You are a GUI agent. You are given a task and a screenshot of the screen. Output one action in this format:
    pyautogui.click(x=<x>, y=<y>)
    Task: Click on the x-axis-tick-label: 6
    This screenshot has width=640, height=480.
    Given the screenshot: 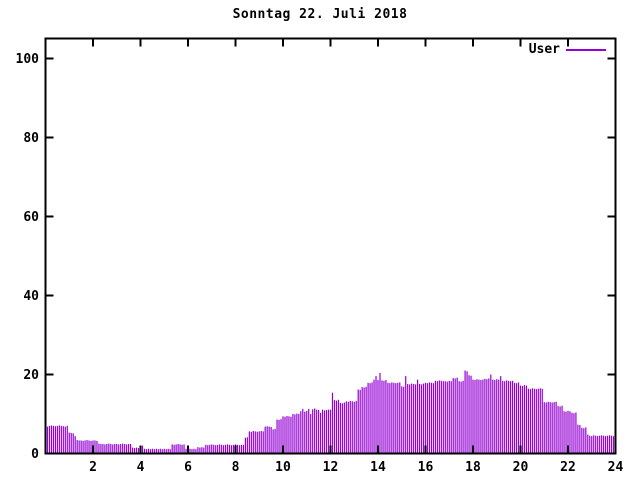 What is the action you would take?
    pyautogui.click(x=188, y=467)
    